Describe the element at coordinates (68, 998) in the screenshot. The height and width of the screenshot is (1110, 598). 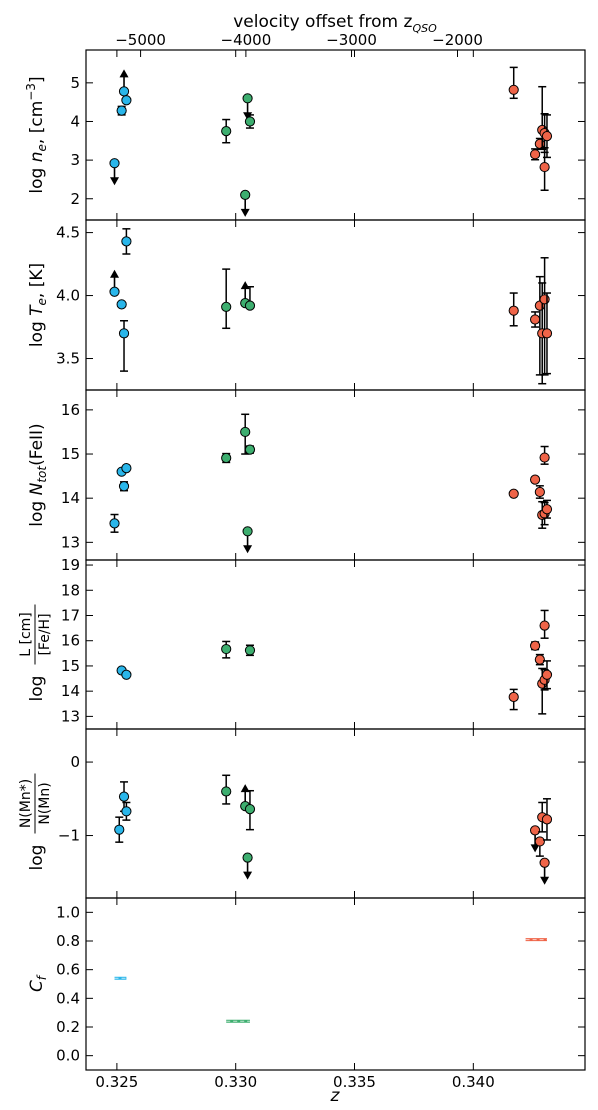
I see `y-tick-label: 0.4` at that location.